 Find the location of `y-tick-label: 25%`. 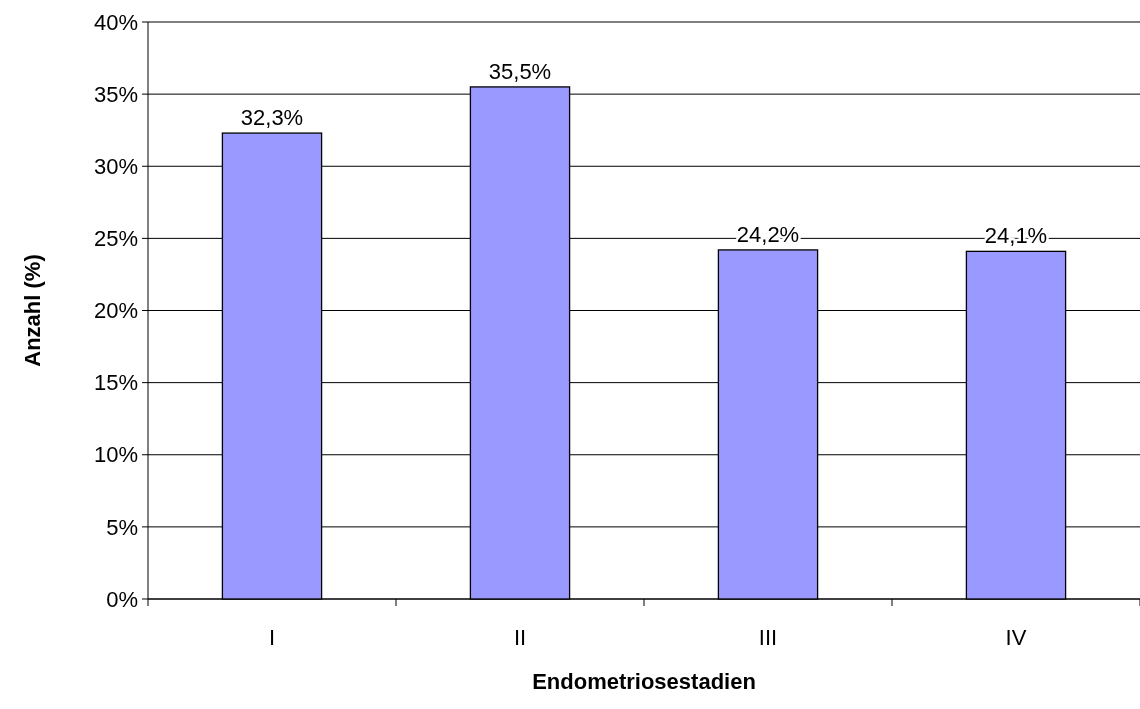

y-tick-label: 25% is located at coordinates (115, 239).